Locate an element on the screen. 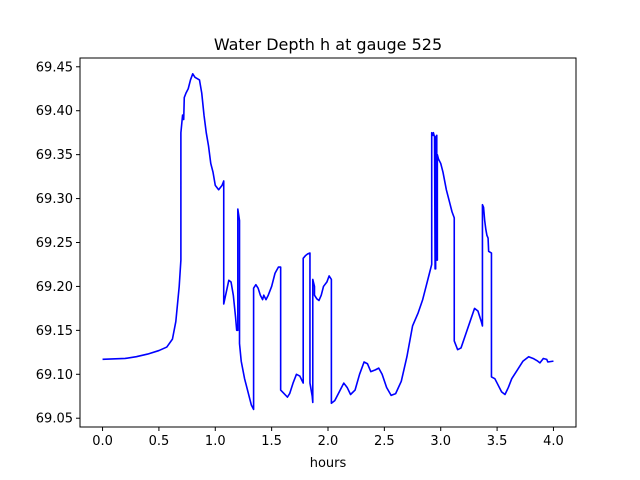  x-tick-label: 2.0 is located at coordinates (328, 441).